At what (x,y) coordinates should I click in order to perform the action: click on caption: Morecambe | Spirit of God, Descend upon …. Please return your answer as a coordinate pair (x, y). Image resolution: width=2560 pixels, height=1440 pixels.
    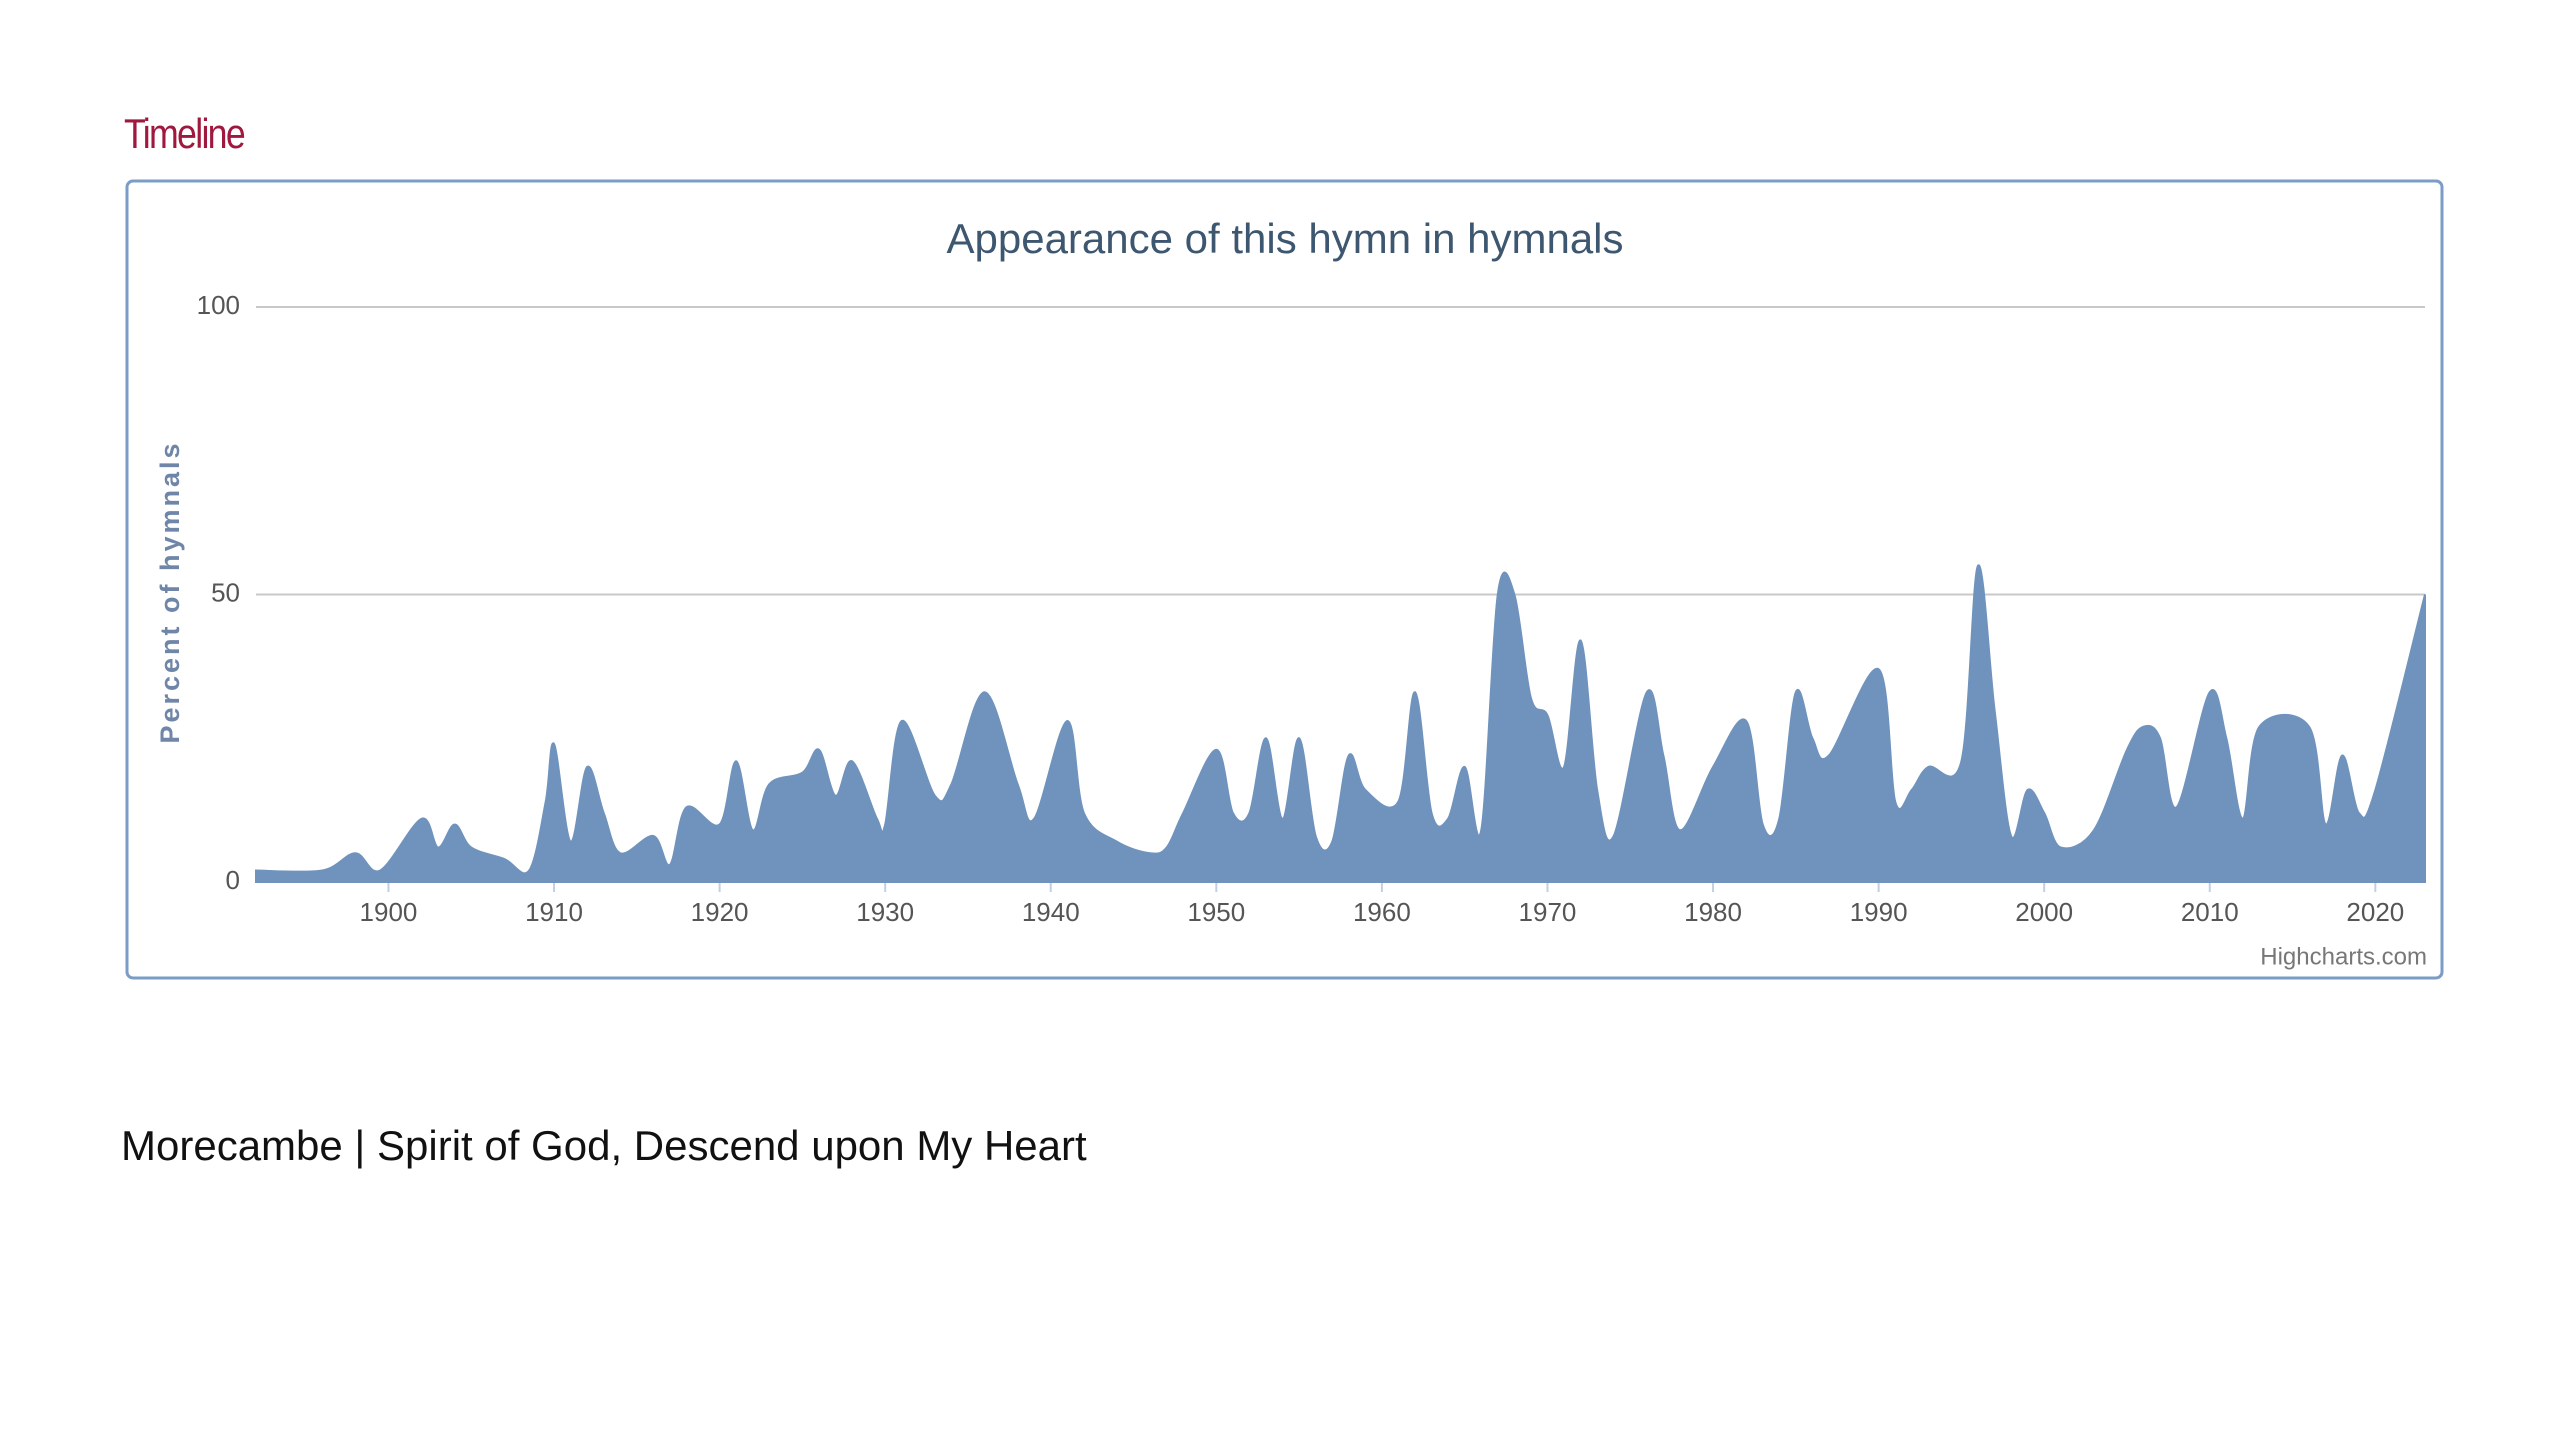
    Looking at the image, I should click on (604, 1145).